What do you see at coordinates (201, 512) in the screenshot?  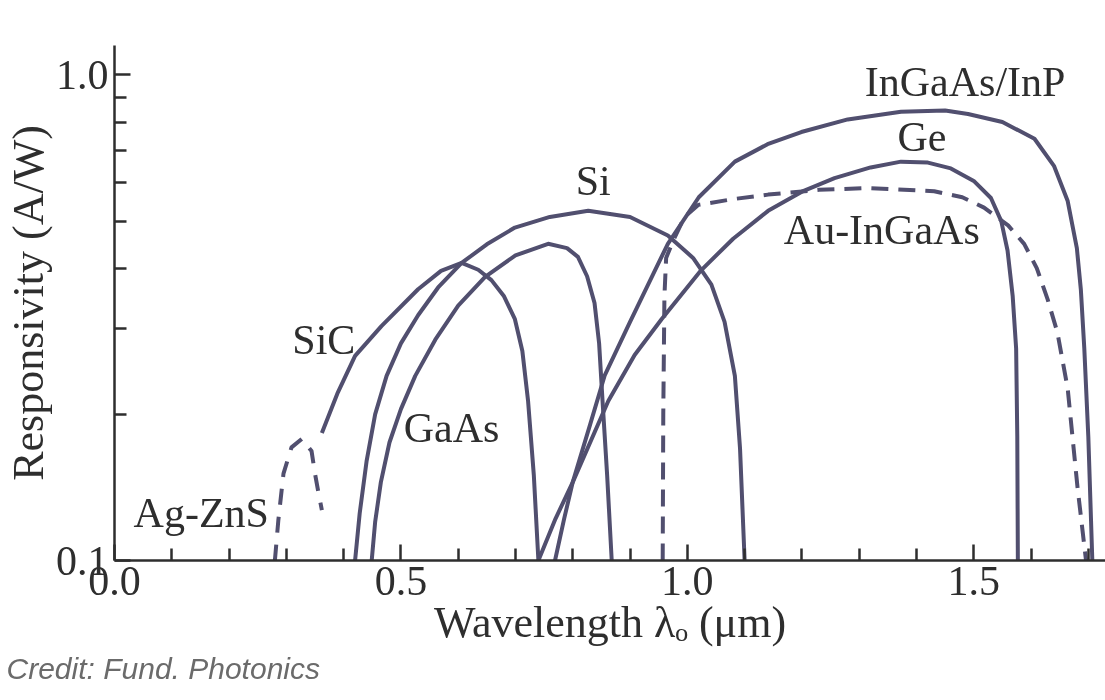 I see `series-label: Ag-ZnS` at bounding box center [201, 512].